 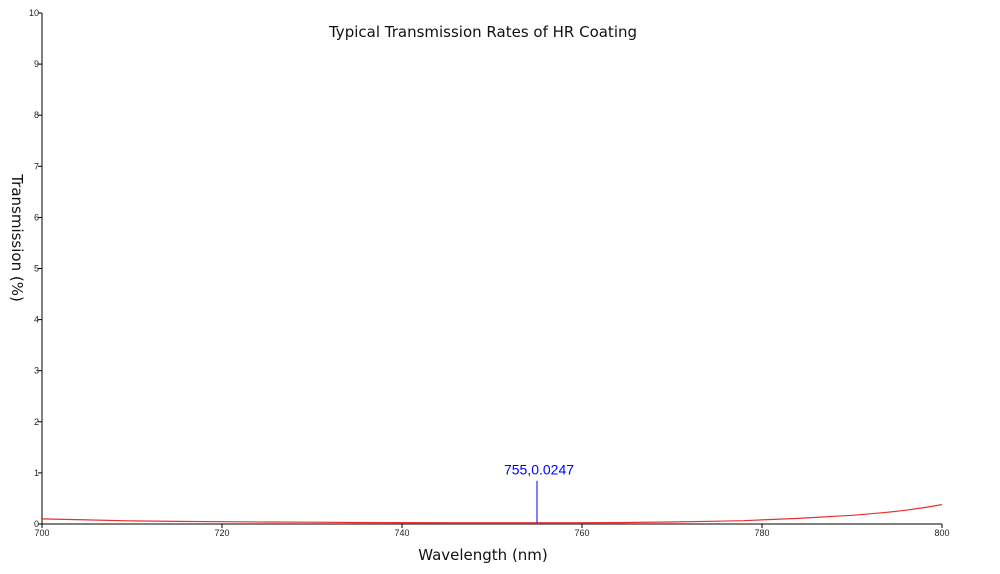 What do you see at coordinates (41, 533) in the screenshot?
I see `x-tick-label: 700` at bounding box center [41, 533].